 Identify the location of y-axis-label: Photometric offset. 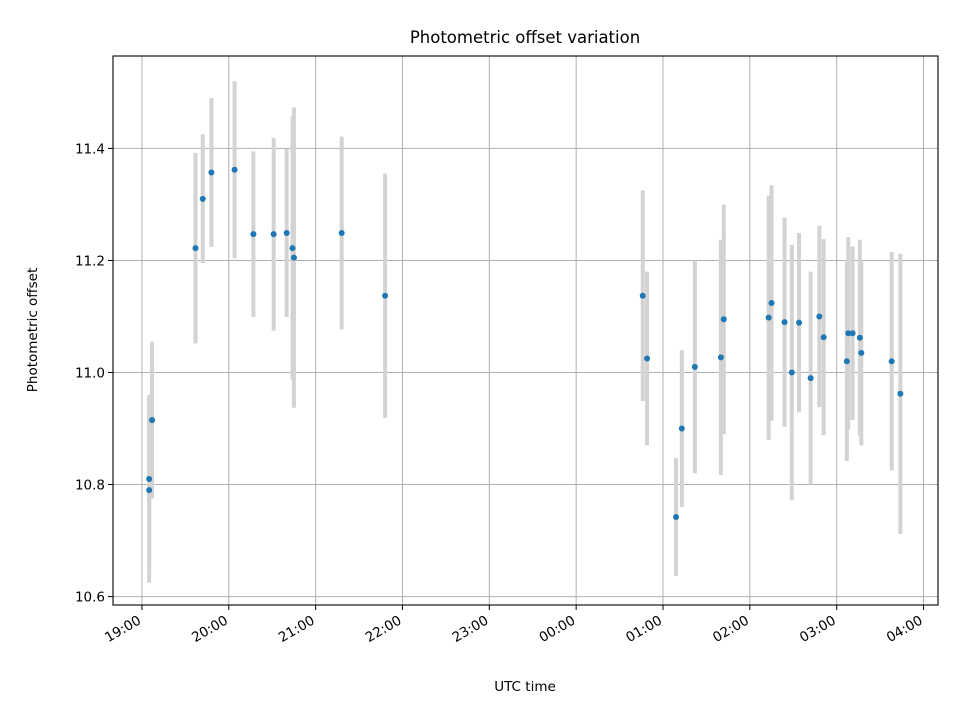
(33, 330).